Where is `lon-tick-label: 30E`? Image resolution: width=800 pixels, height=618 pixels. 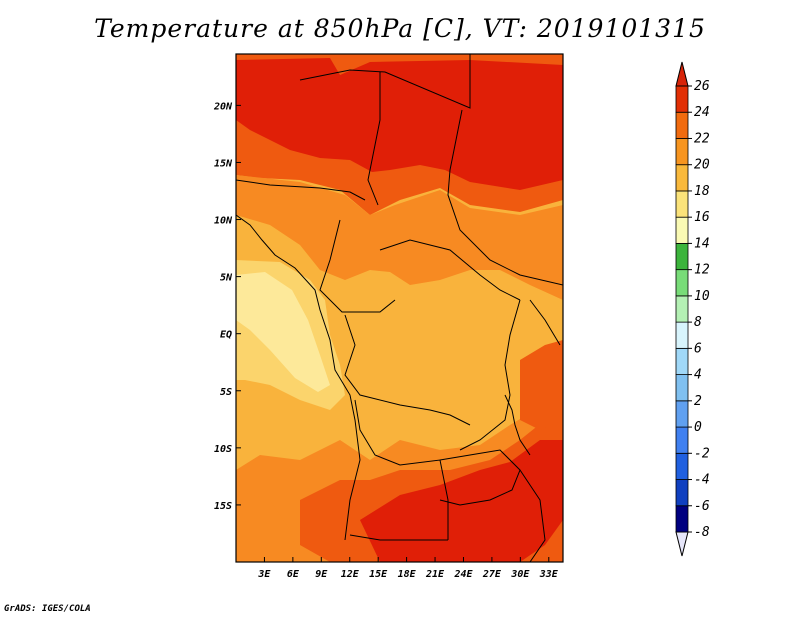
lon-tick-label: 30E is located at coordinates (520, 574).